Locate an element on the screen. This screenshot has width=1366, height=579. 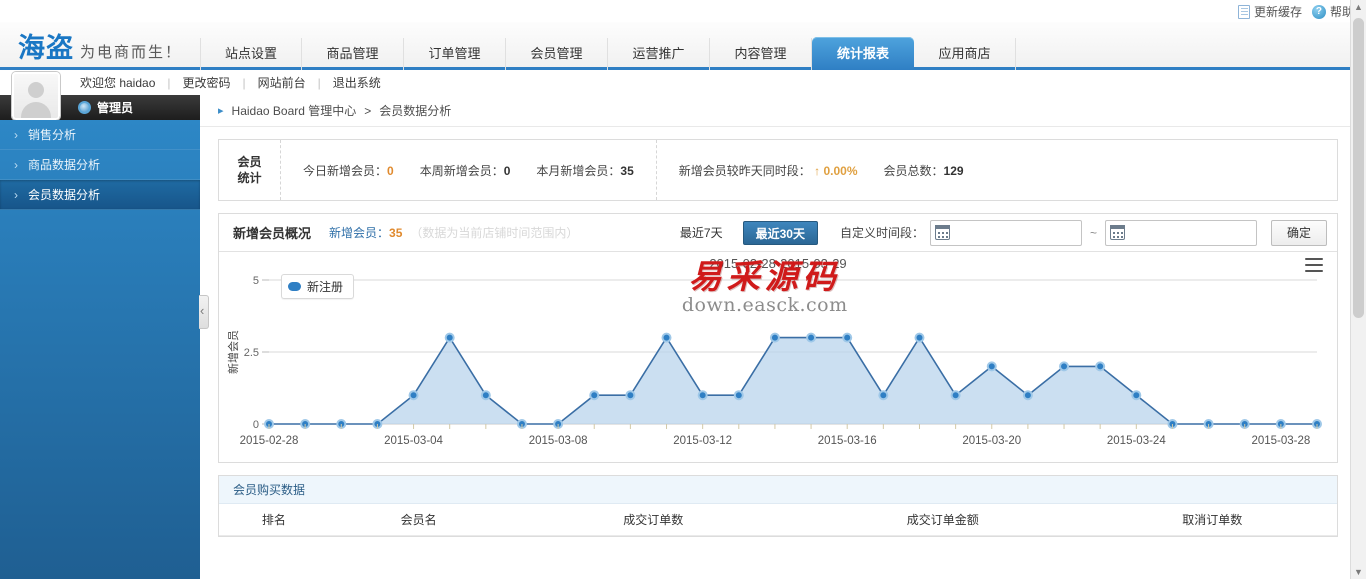
stats-group-new-members: 今日新增会员：0 本周新增会员：0 本月新增会员：35 is located at coordinates (469, 170).